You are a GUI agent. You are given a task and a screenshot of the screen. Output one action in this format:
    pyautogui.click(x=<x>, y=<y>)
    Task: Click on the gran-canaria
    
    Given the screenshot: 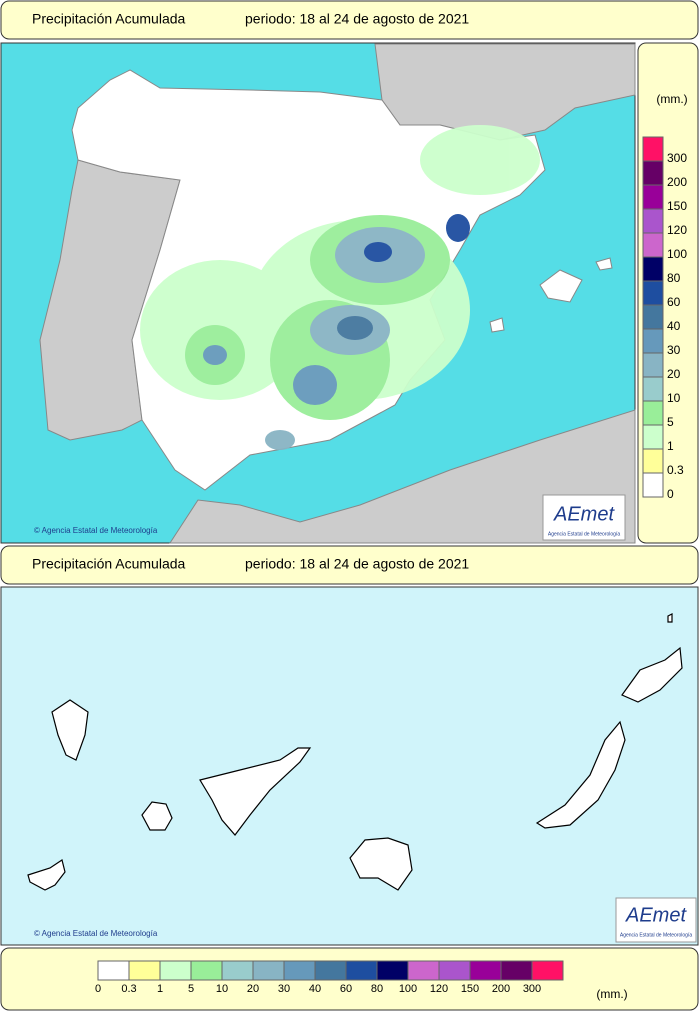 What is the action you would take?
    pyautogui.click(x=381, y=864)
    